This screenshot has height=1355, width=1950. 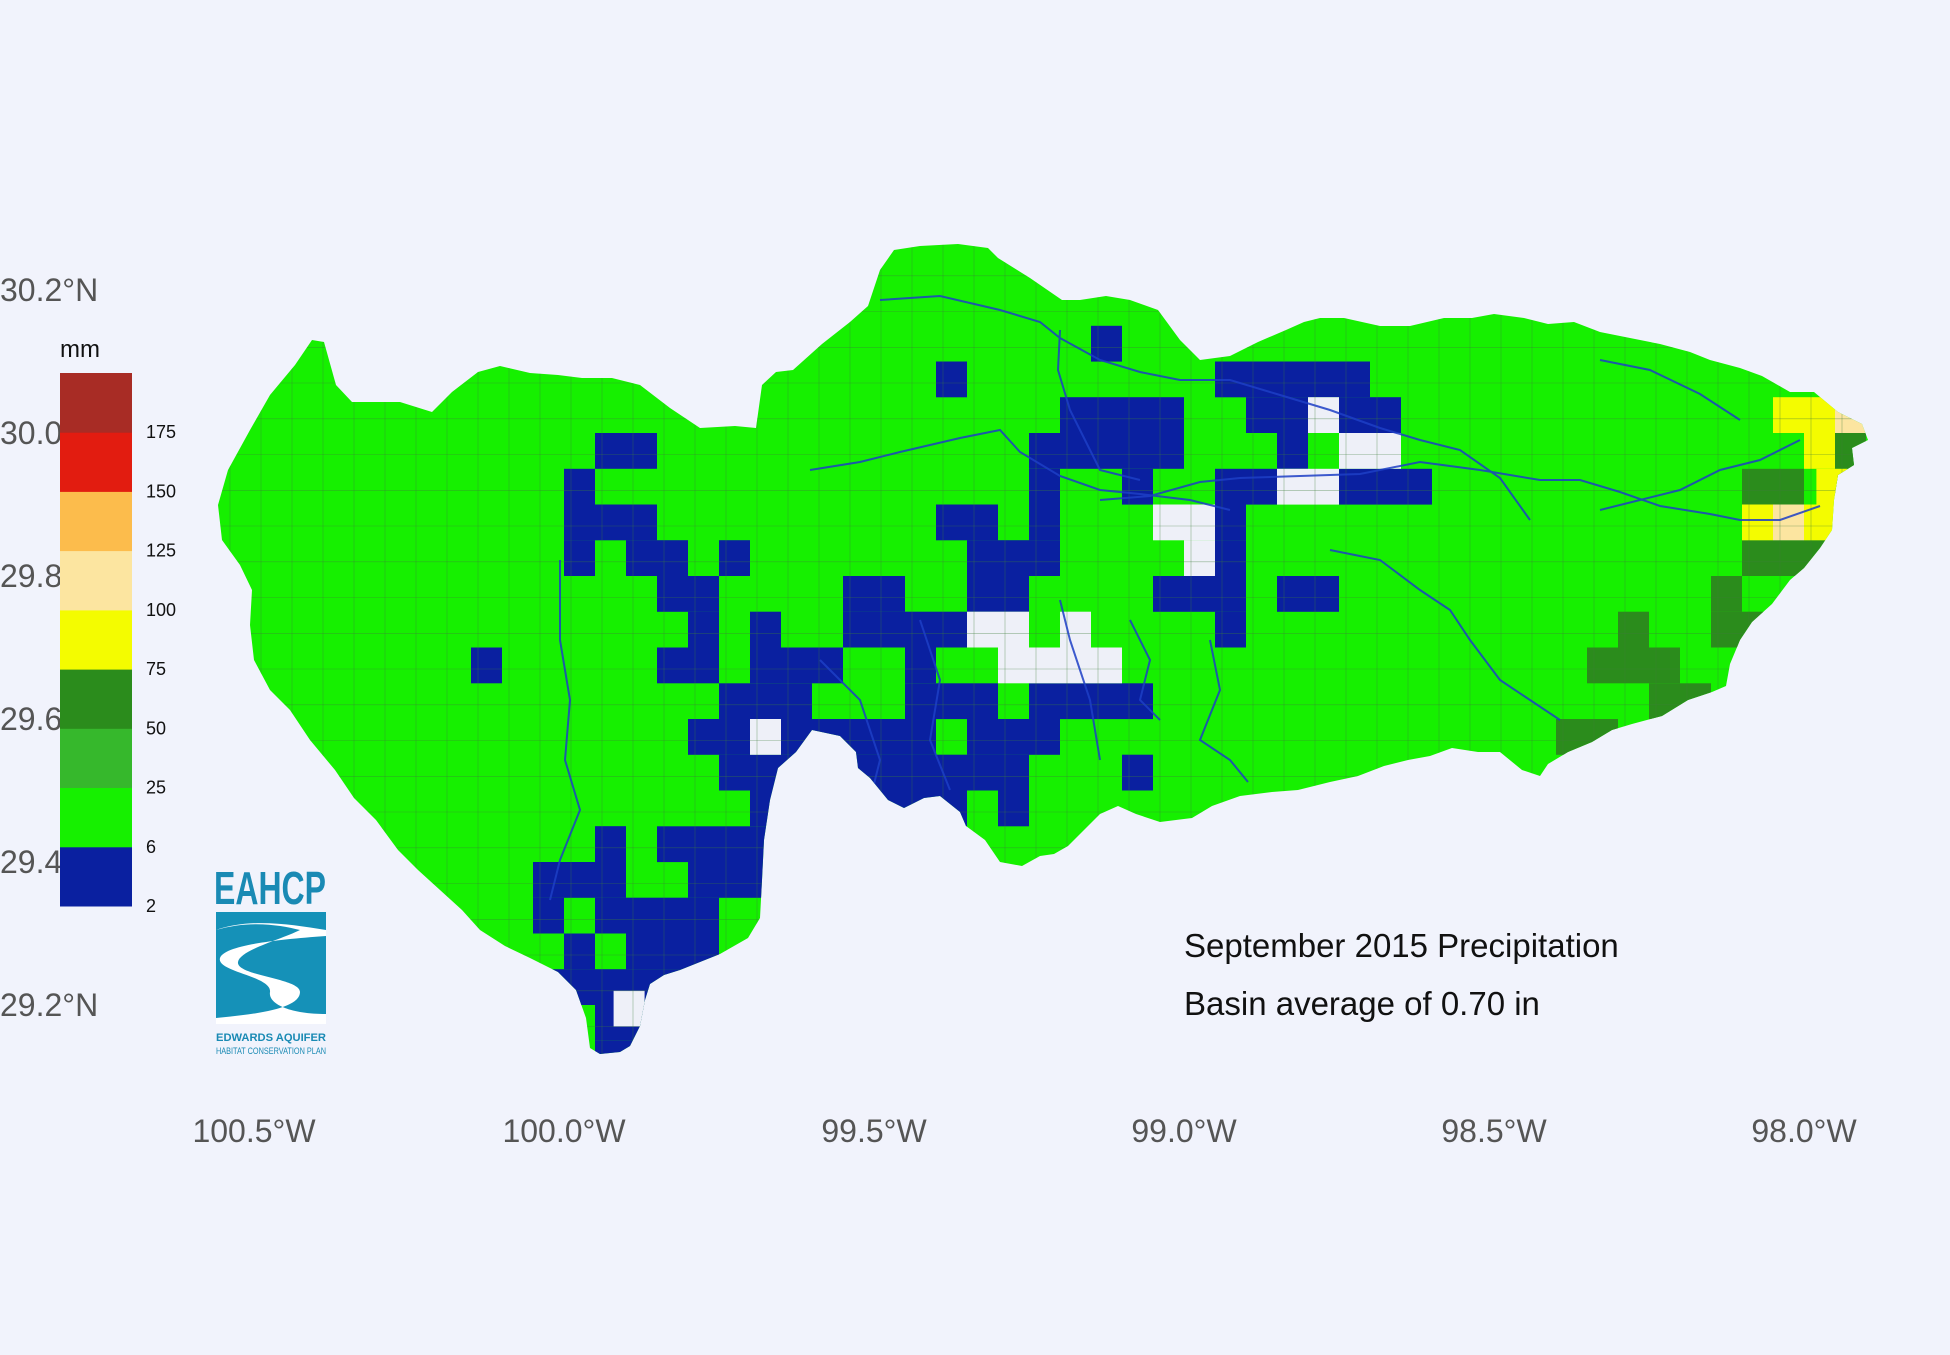 What do you see at coordinates (156, 788) in the screenshot?
I see `legend-break-label: 25` at bounding box center [156, 788].